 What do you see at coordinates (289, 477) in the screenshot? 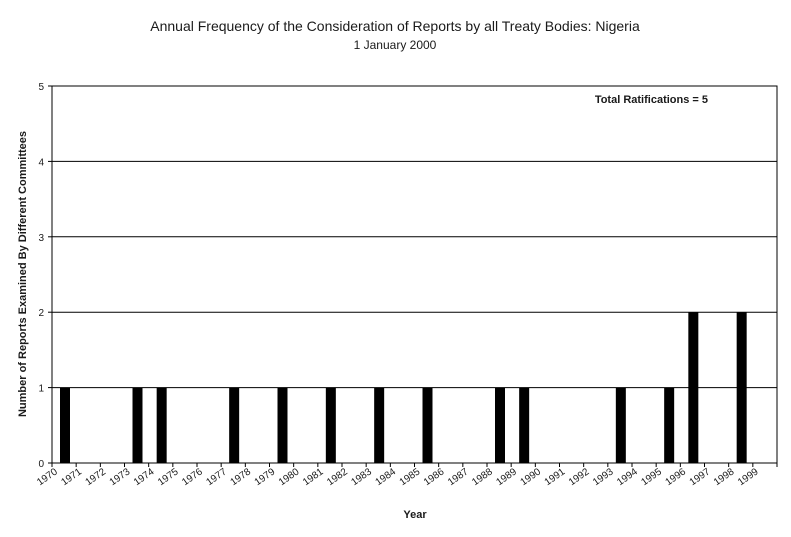
I see `x-tick-label: 1980` at bounding box center [289, 477].